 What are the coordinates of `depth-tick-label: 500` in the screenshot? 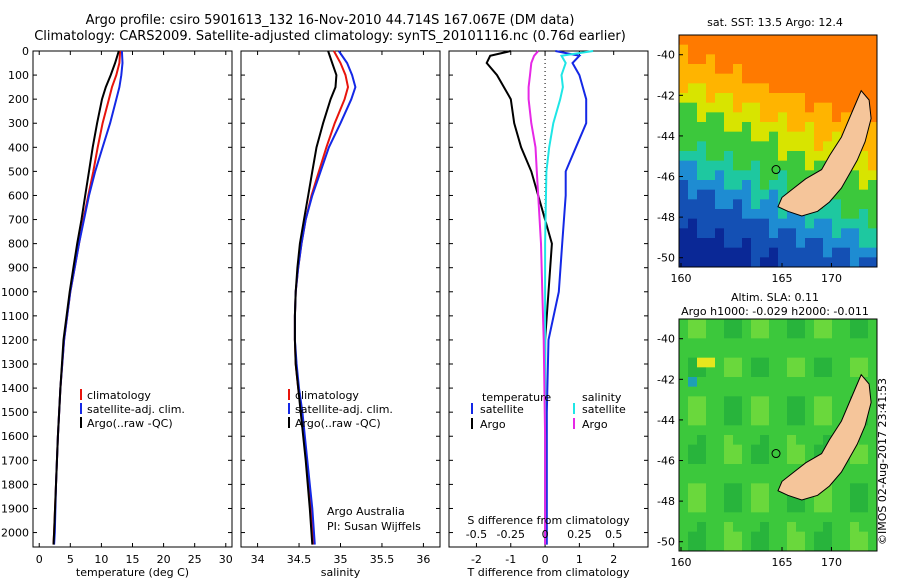 It's located at (18, 171).